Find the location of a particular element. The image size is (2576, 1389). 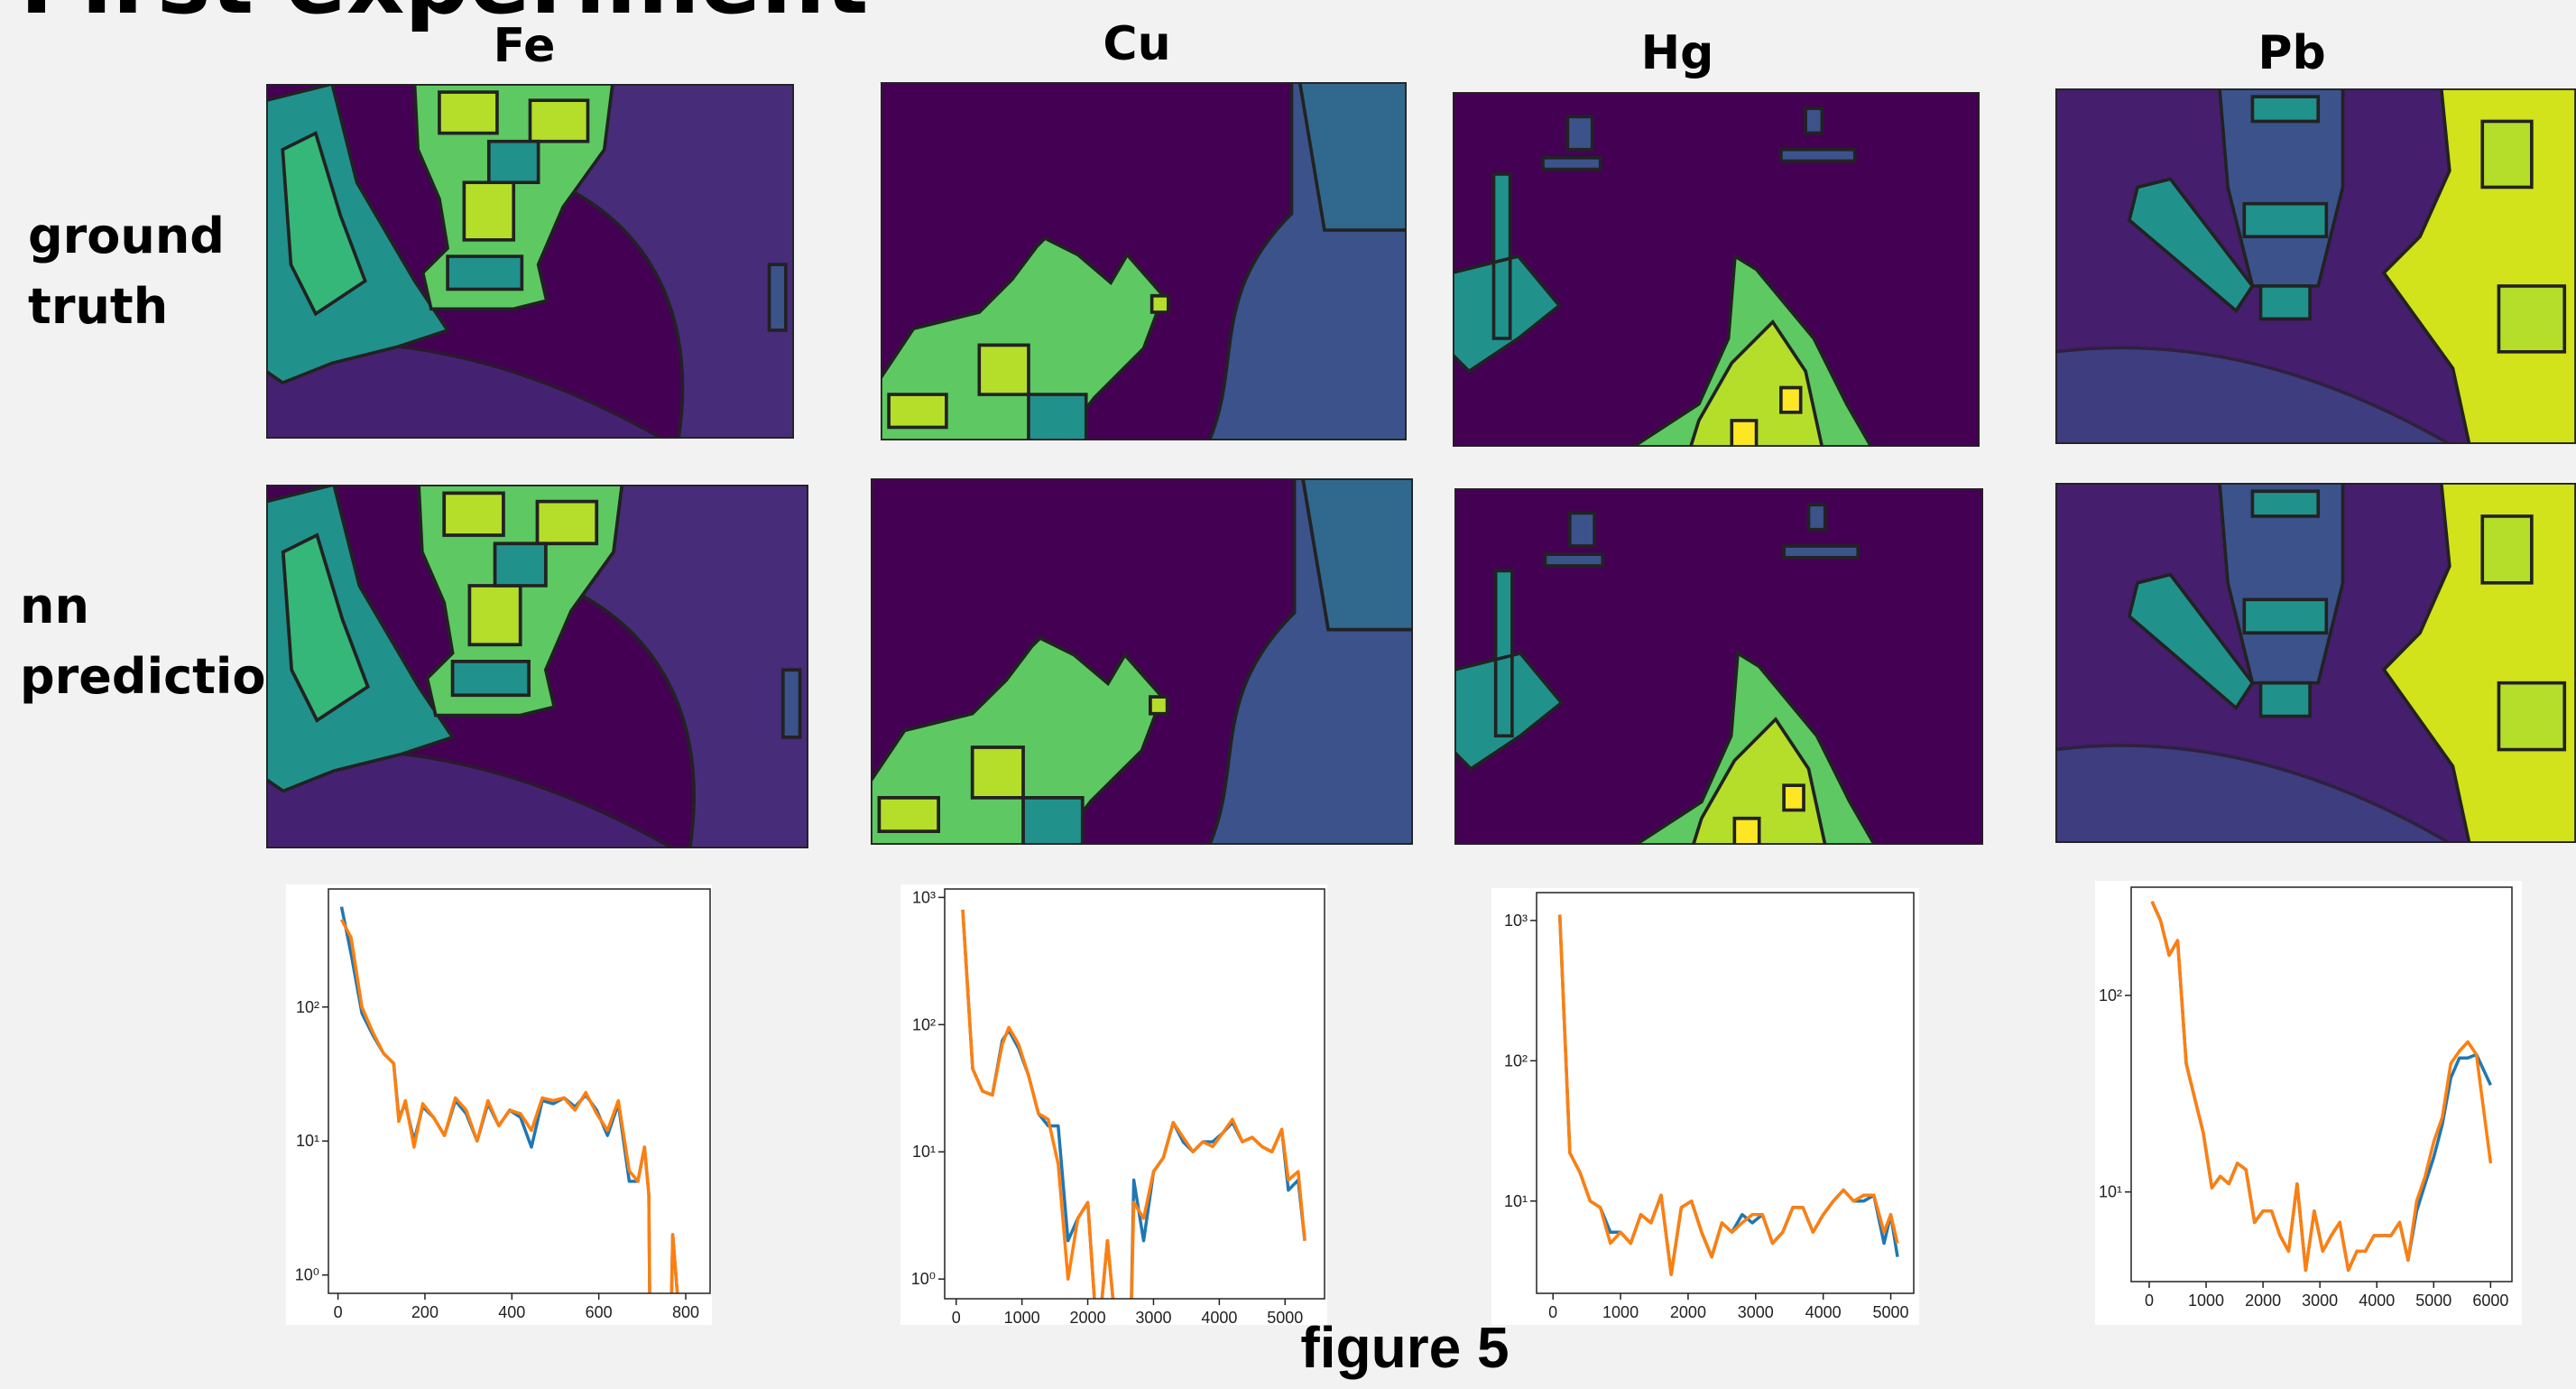

line-chart: 0 1000 2000 3000 4000 5000 10⁰ 10¹ 10² 10³ is located at coordinates (1113, 1105).